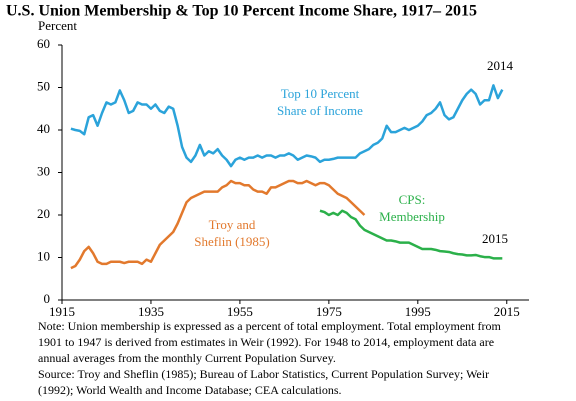 Image resolution: width=576 pixels, height=401 pixels. Describe the element at coordinates (231, 241) in the screenshot. I see `series-label: Sheflin (1985)` at that location.